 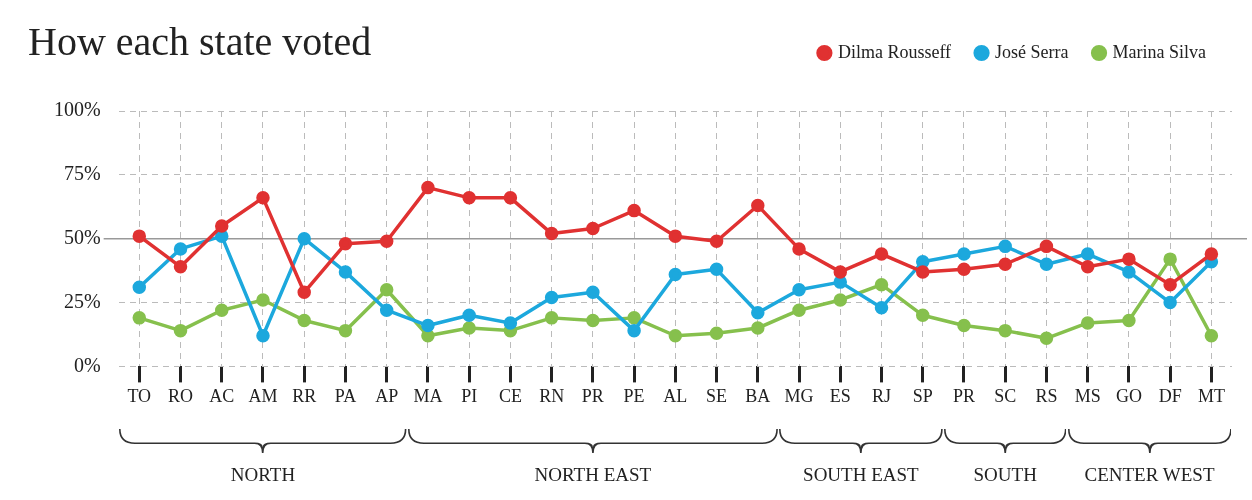 I want to click on x-tick-label: PA, so click(x=345, y=395).